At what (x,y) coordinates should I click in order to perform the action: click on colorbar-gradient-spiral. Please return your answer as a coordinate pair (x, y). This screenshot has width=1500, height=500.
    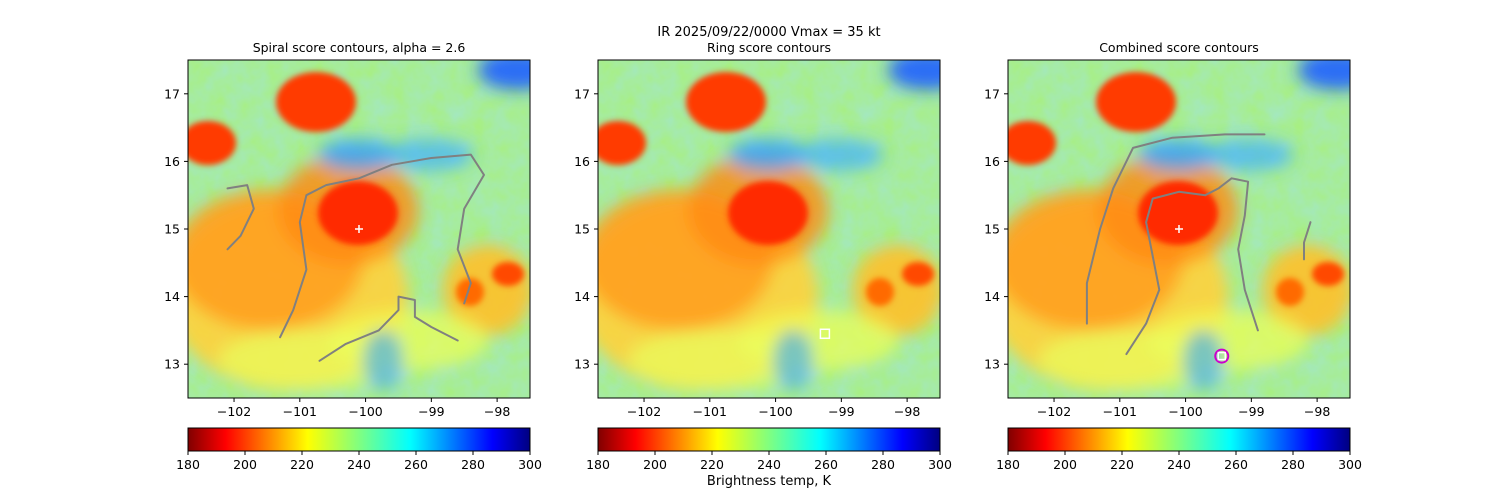
    Looking at the image, I should click on (359, 439).